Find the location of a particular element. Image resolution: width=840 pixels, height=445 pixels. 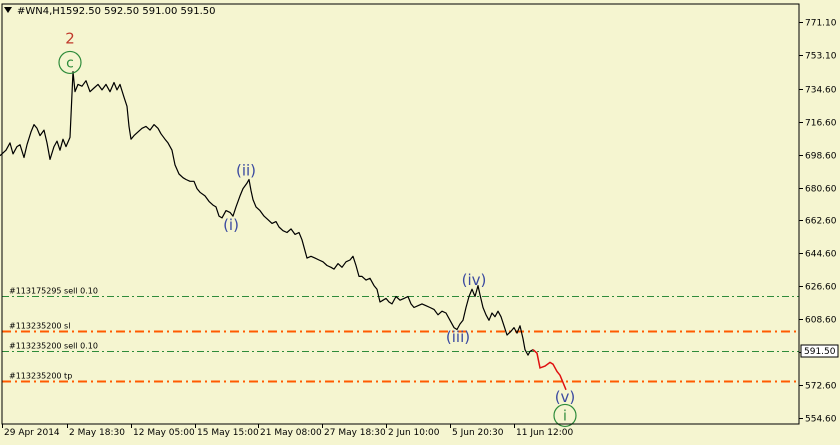

y-tick-label: 608.60 is located at coordinates (821, 321).